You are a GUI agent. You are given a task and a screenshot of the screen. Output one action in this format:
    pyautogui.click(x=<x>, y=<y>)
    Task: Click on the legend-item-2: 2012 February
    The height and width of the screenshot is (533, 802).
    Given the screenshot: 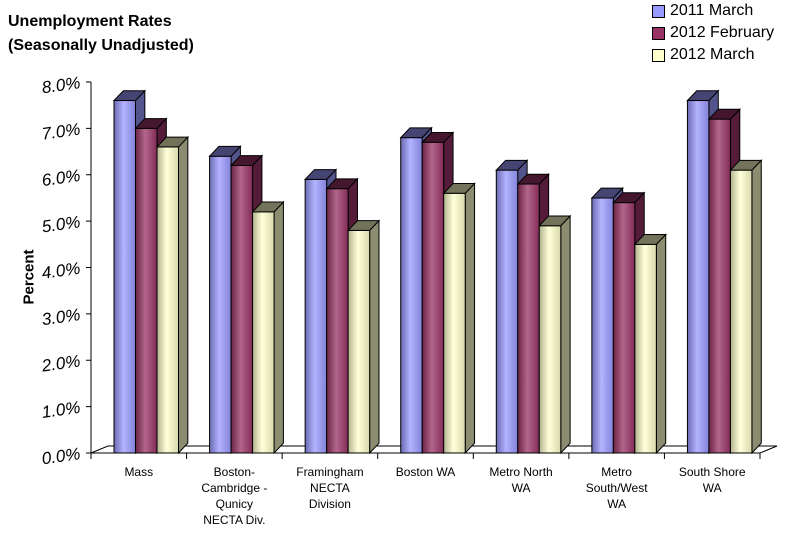 What is the action you would take?
    pyautogui.click(x=713, y=33)
    